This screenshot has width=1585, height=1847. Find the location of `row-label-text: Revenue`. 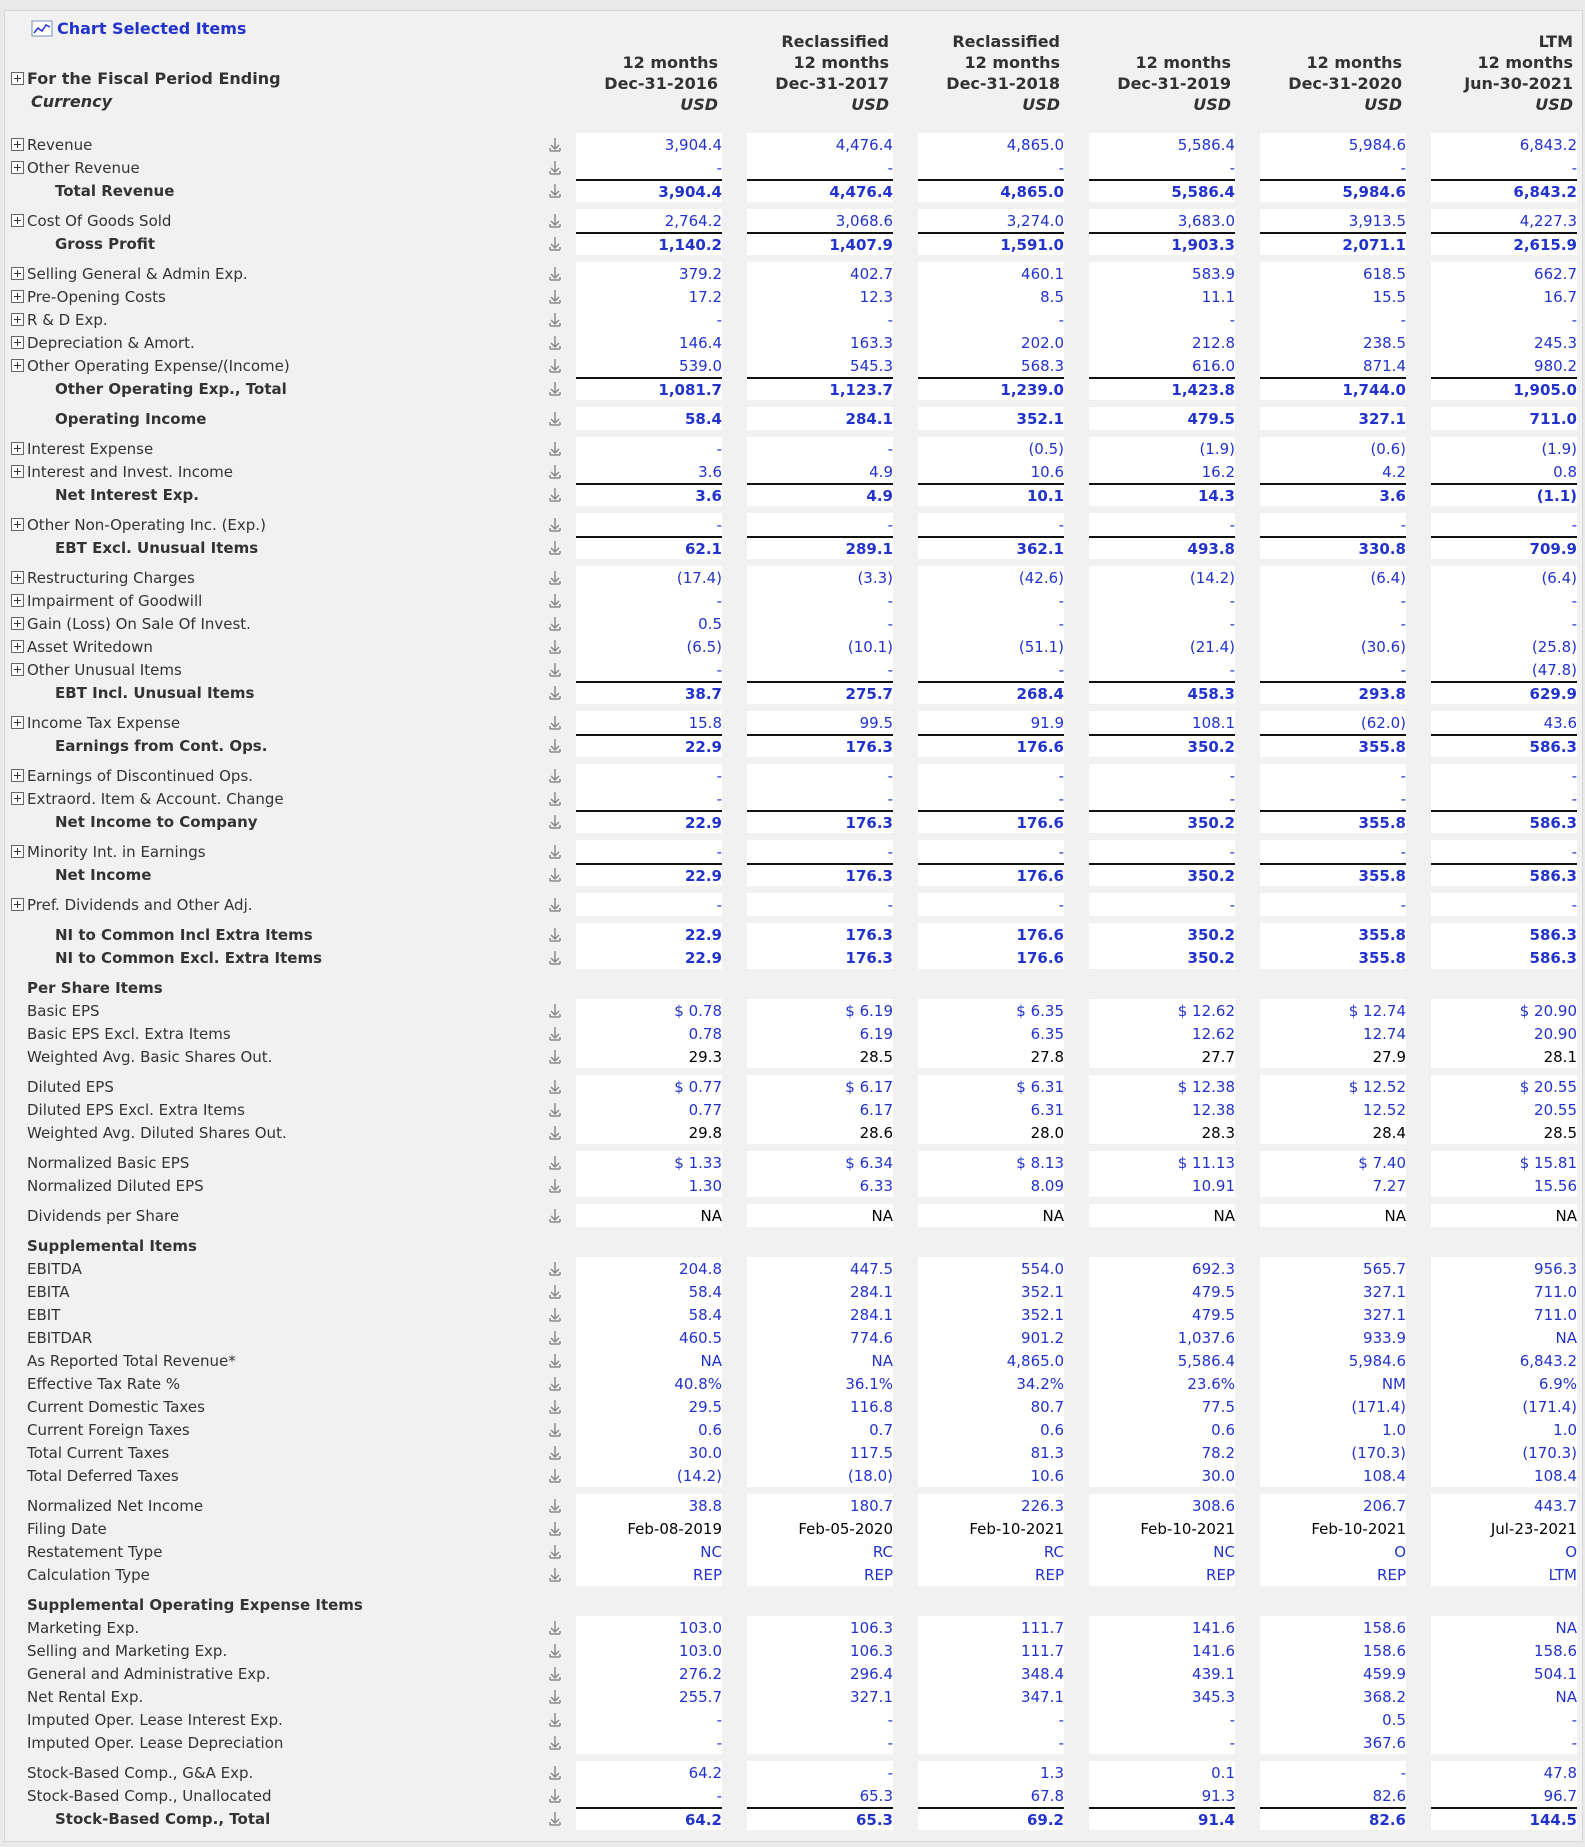

row-label-text: Revenue is located at coordinates (60, 144).